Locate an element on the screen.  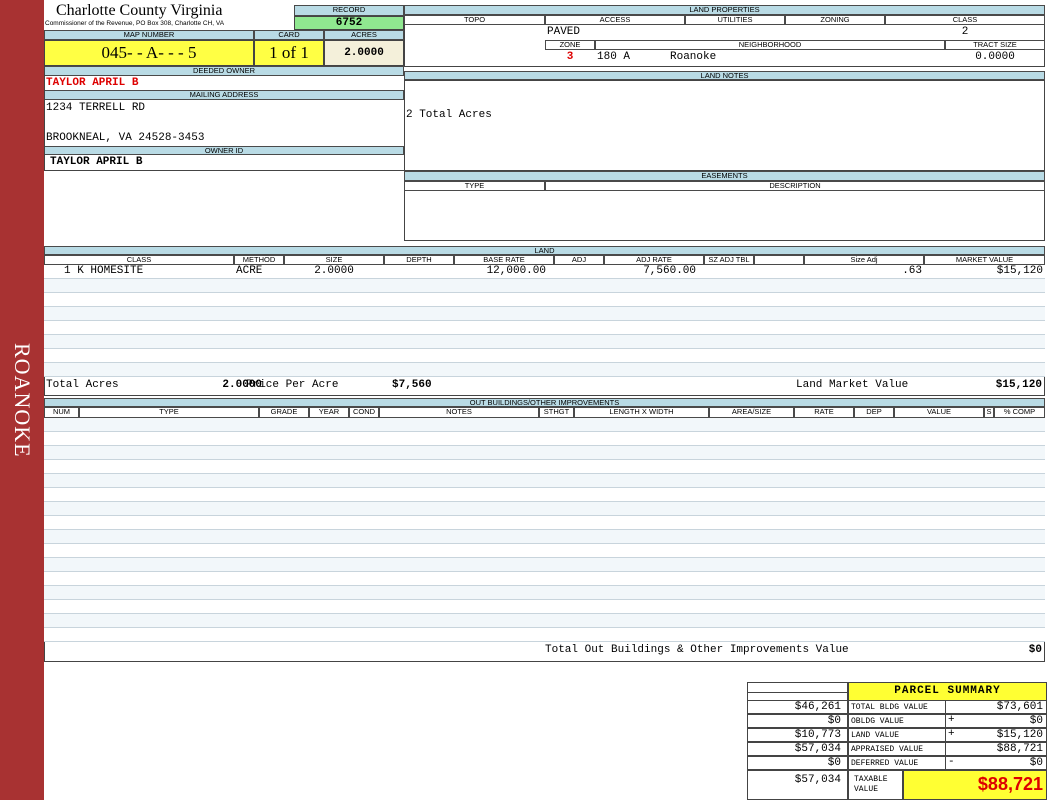
land-col: CLASS is located at coordinates (139, 260).